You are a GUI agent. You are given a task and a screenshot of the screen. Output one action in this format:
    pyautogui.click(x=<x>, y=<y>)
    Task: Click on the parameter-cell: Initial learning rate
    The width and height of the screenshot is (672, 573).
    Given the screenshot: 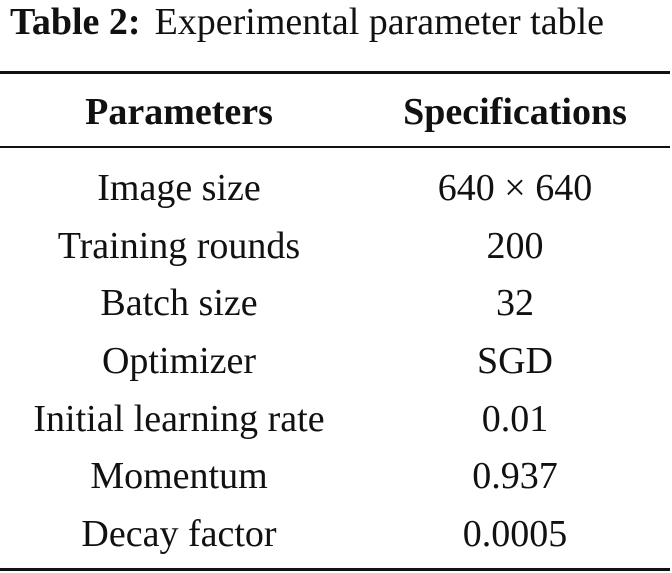 What is the action you would take?
    pyautogui.click(x=179, y=418)
    